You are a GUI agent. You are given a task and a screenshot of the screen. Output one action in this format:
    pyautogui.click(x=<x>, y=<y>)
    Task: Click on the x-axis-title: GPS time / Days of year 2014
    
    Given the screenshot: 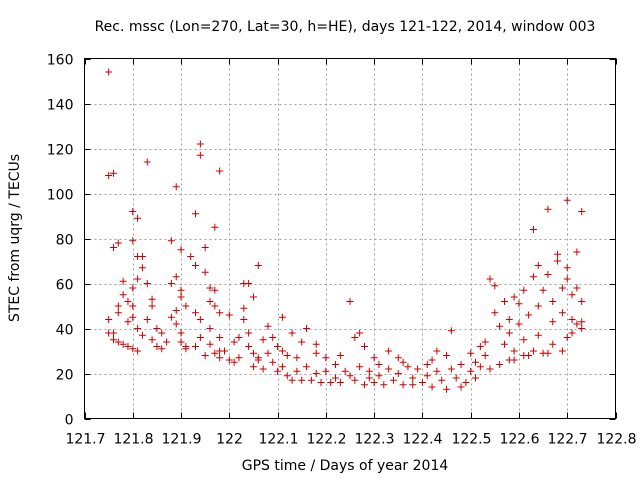 What is the action you would take?
    pyautogui.click(x=345, y=466)
    